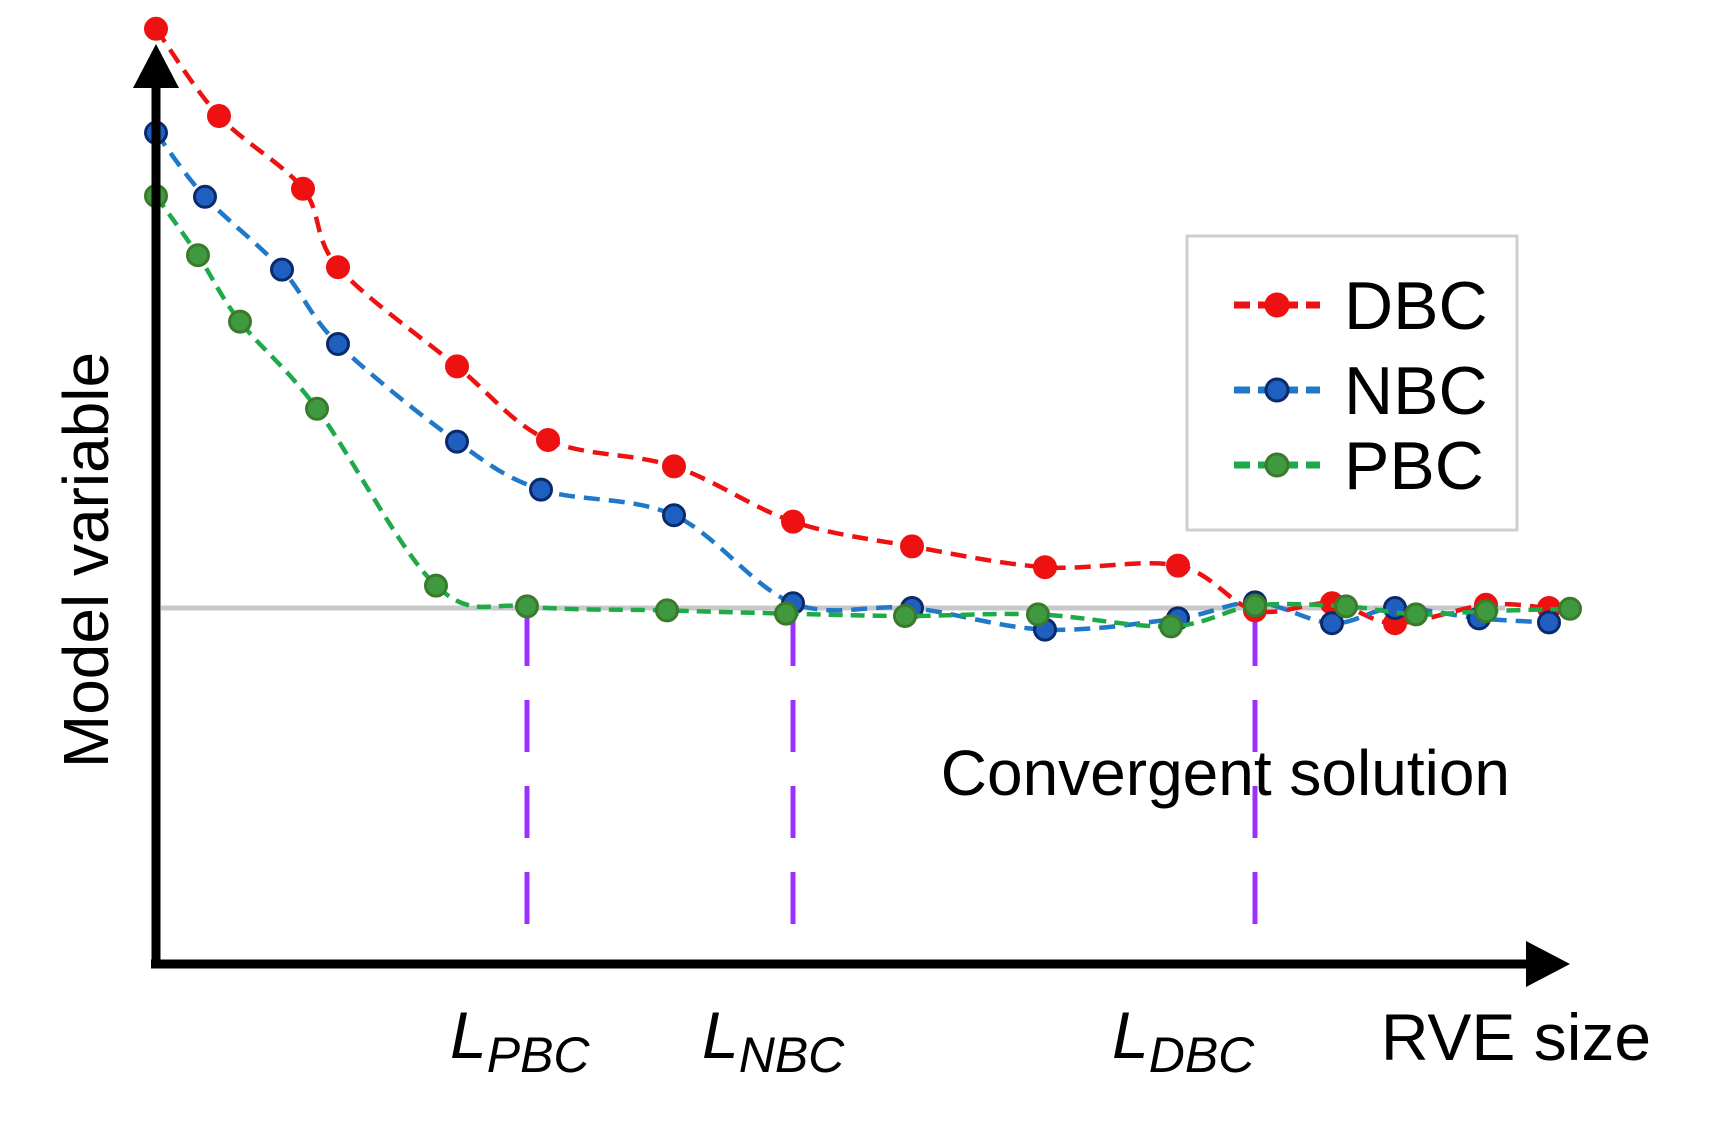 The width and height of the screenshot is (1723, 1125). Describe the element at coordinates (792, 1055) in the screenshot. I see `marker-label-nbc-sub: NBC` at that location.